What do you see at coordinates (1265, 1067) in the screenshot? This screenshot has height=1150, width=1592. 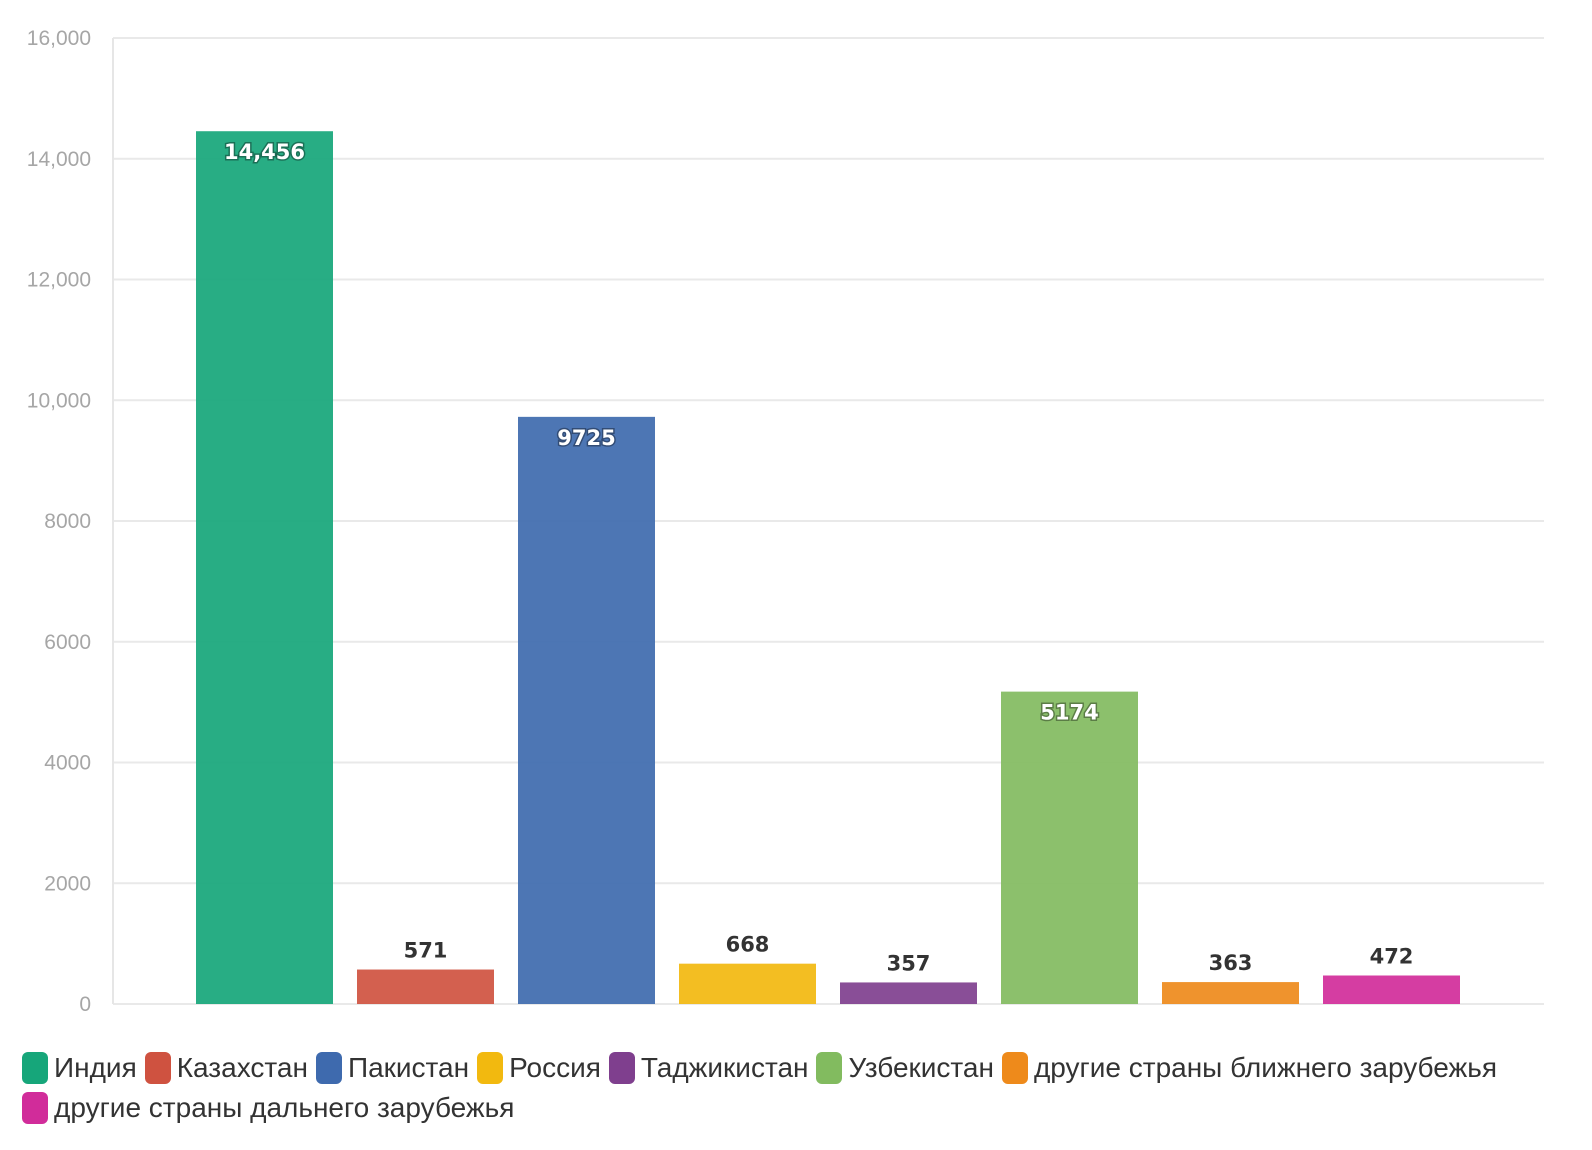 I see `legend-label: другие страны ближнего зарубежья` at bounding box center [1265, 1067].